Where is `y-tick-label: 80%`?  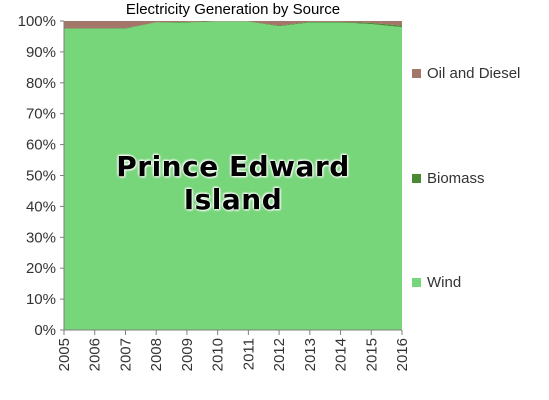 y-tick-label: 80% is located at coordinates (41, 83).